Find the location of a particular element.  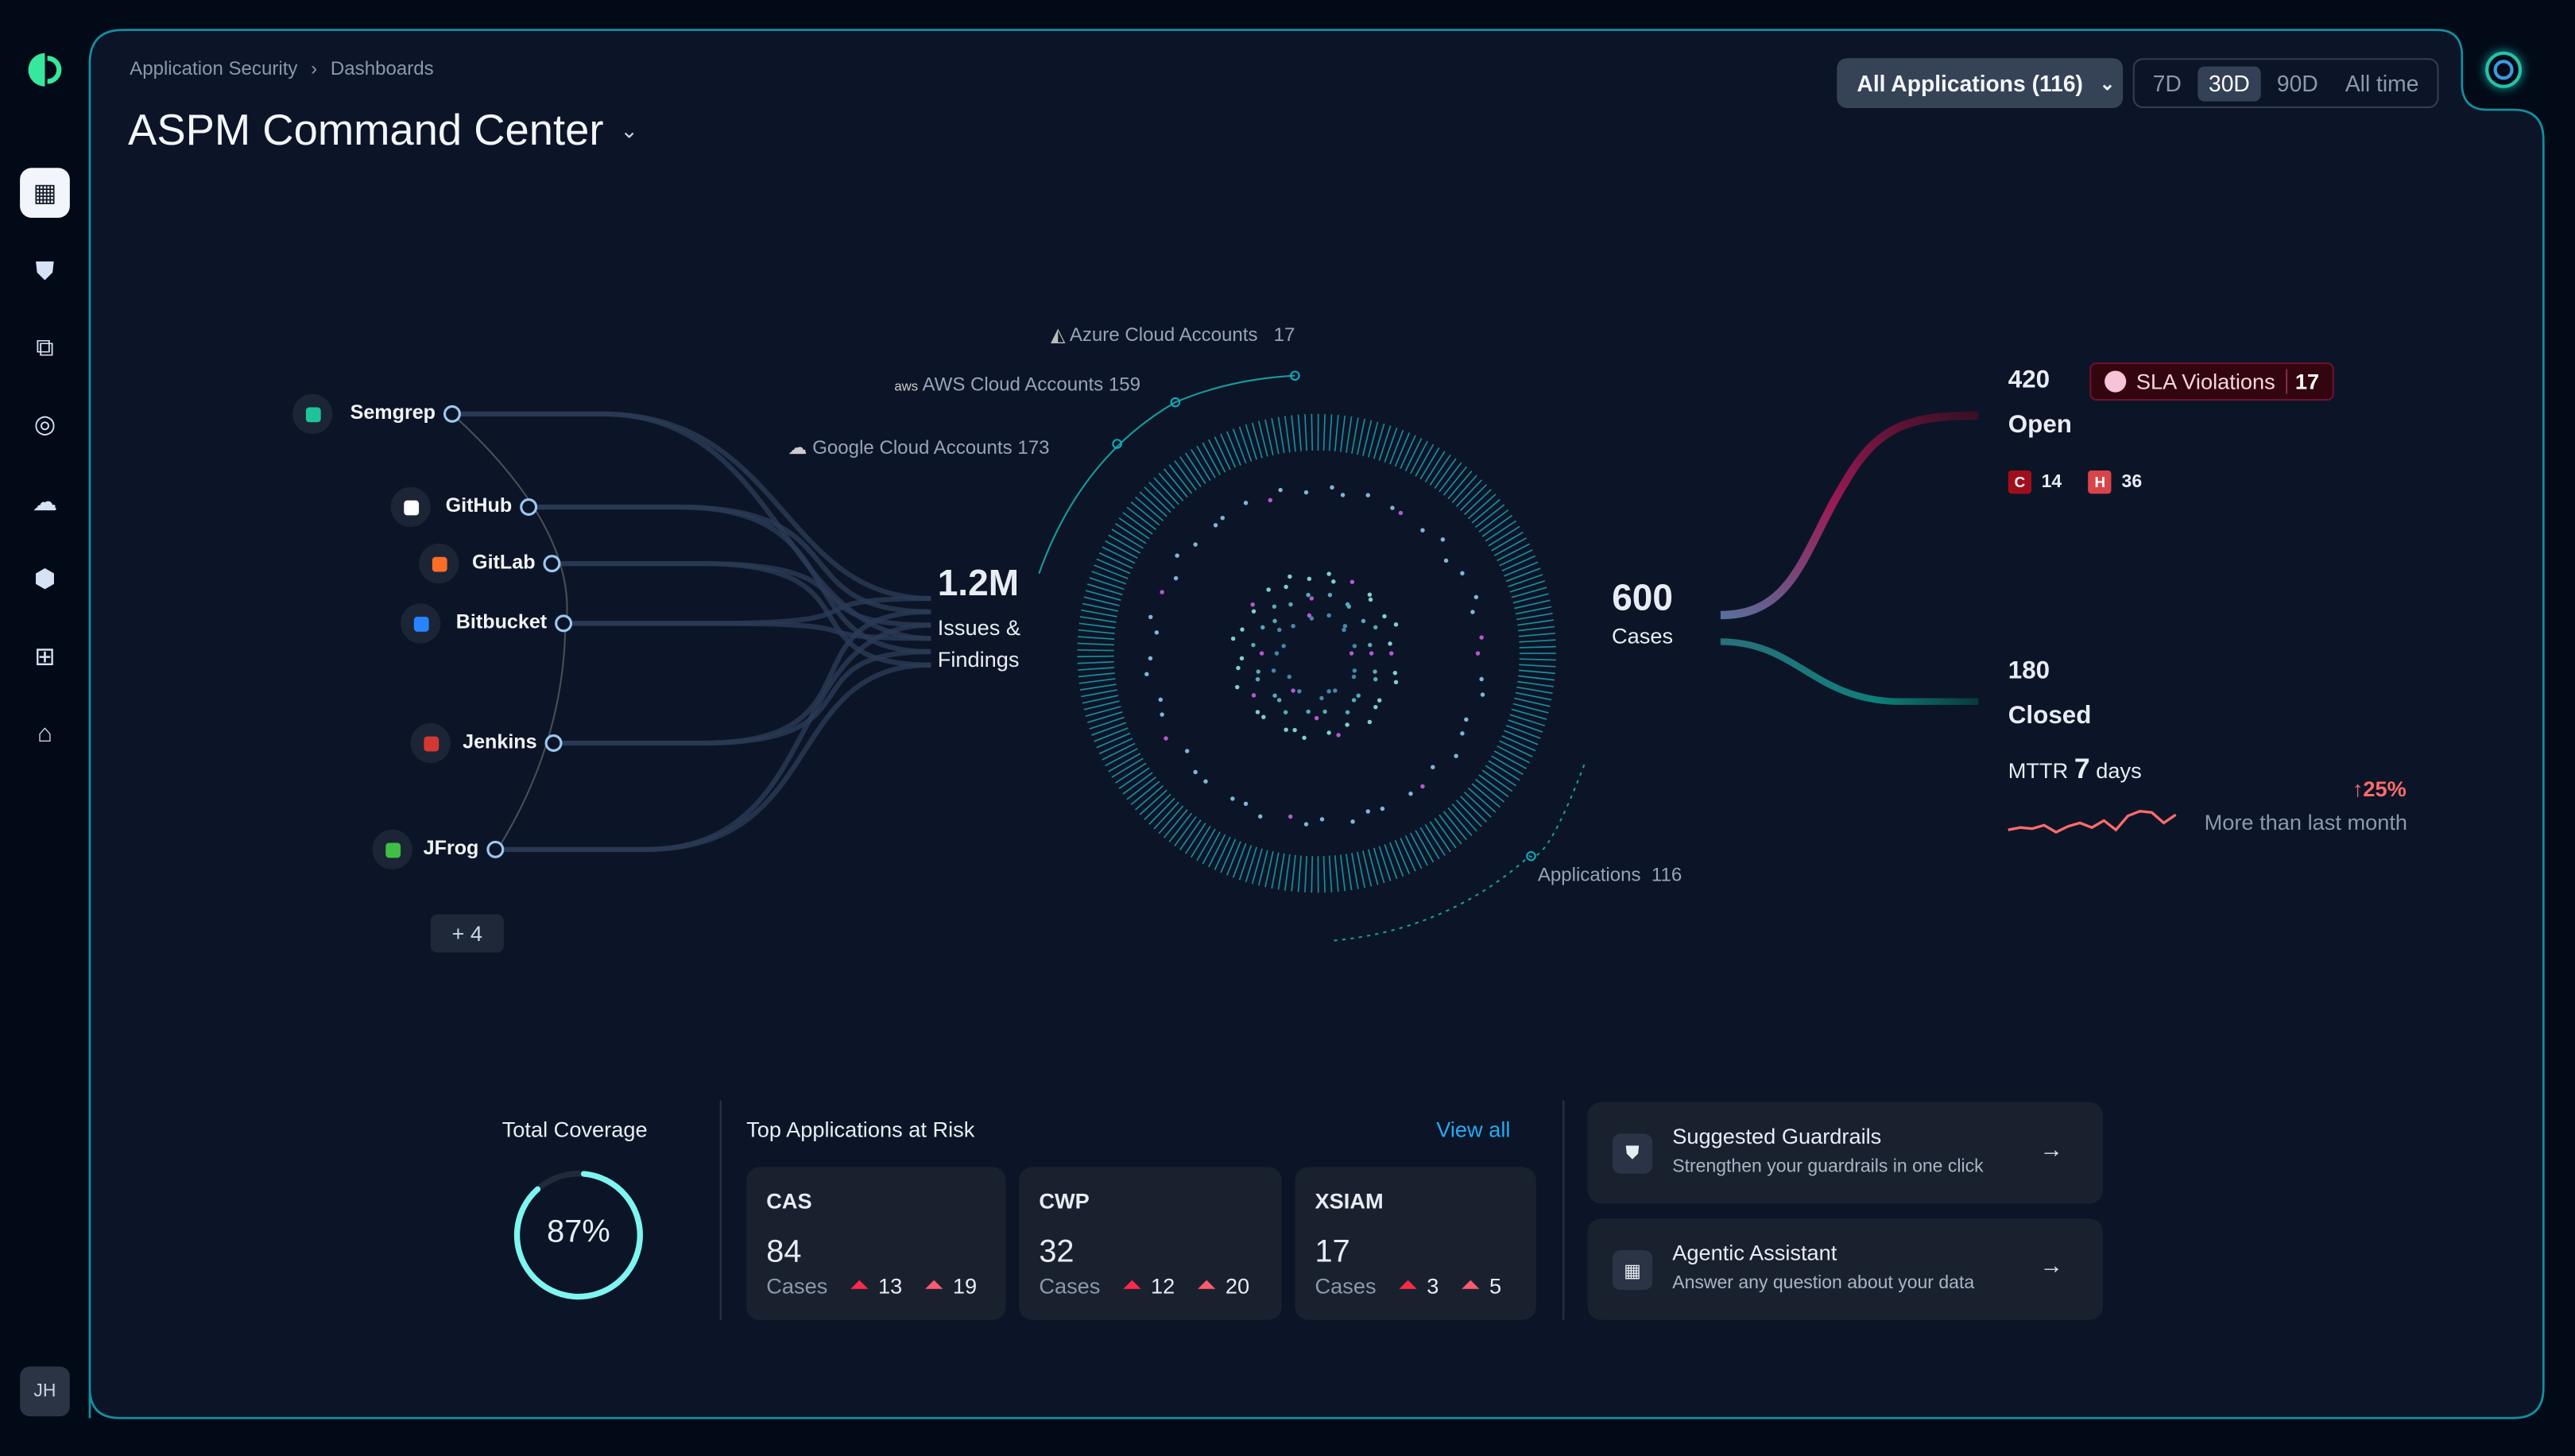

integration-label: Bitbucket is located at coordinates (501, 621).